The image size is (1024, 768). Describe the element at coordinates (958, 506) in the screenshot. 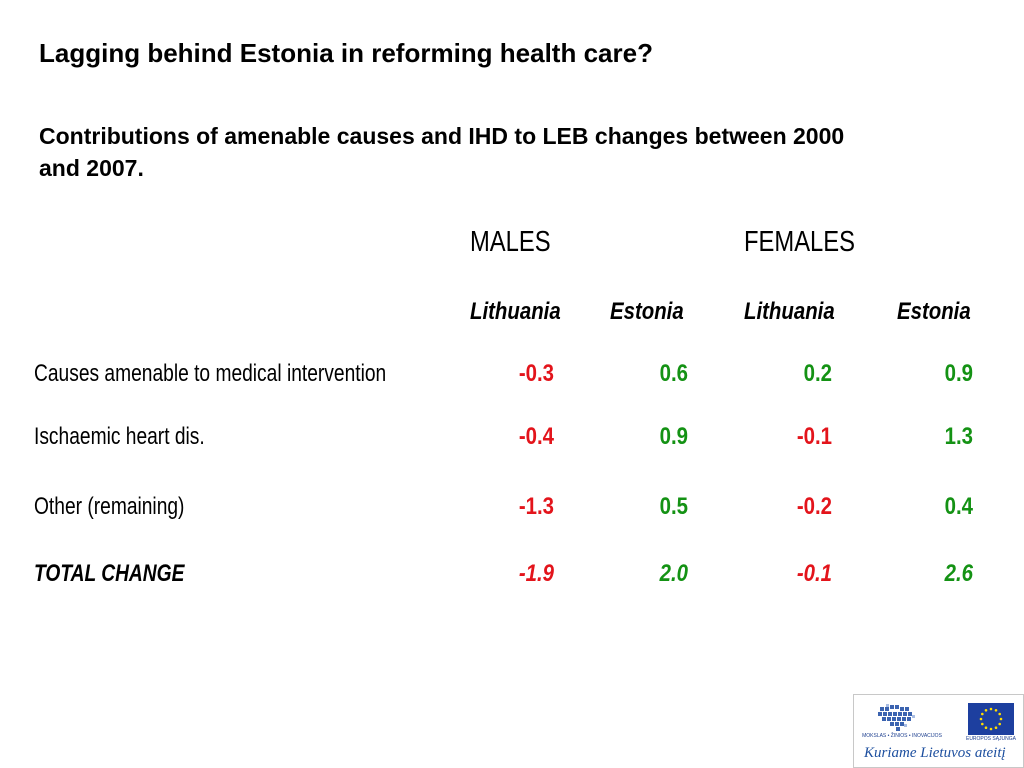

I see `cell-other-females-estonia: 0.4` at that location.